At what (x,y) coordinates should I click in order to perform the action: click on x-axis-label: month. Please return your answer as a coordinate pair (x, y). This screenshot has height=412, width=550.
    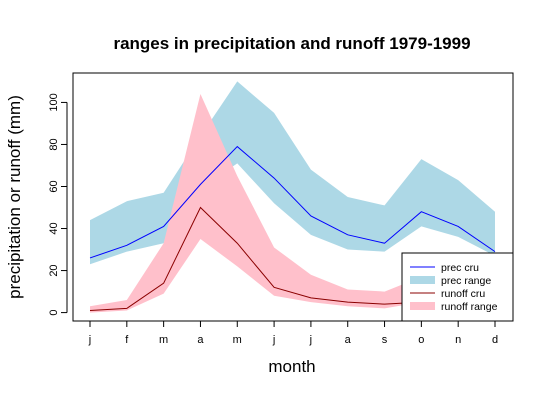
    Looking at the image, I should click on (291, 366).